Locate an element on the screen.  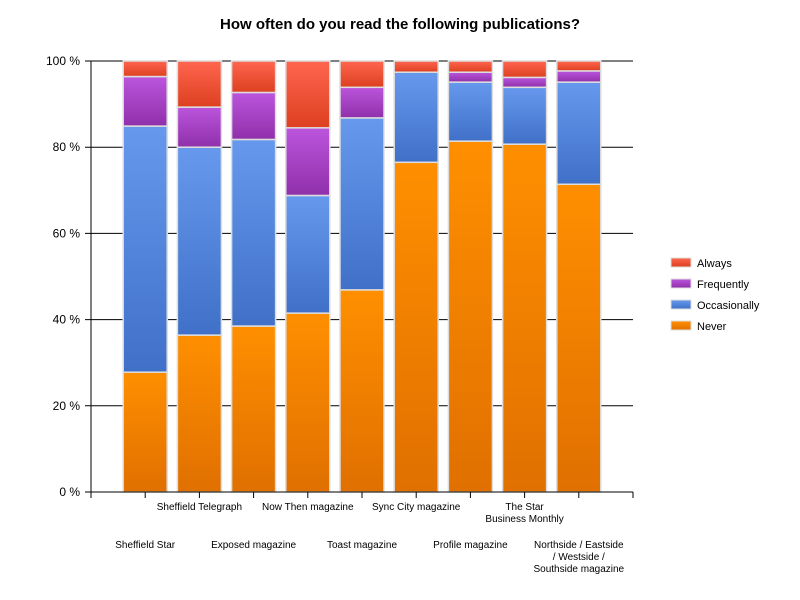
y-tick-label: 100 % is located at coordinates (63, 61).